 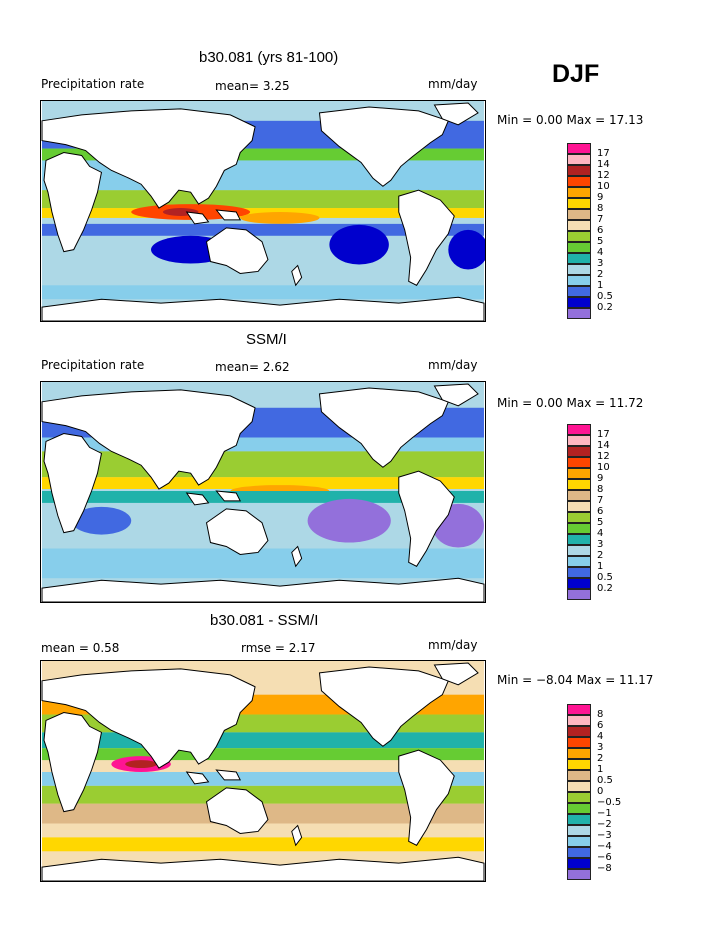 I want to click on panel-2-min-max: Min = 0.00 Max = 11.72, so click(x=570, y=403).